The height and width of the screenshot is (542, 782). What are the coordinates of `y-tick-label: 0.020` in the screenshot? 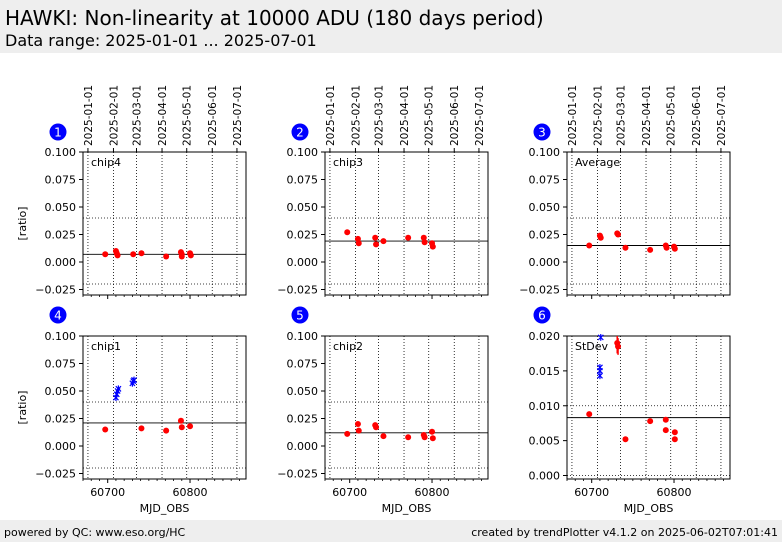 It's located at (545, 336).